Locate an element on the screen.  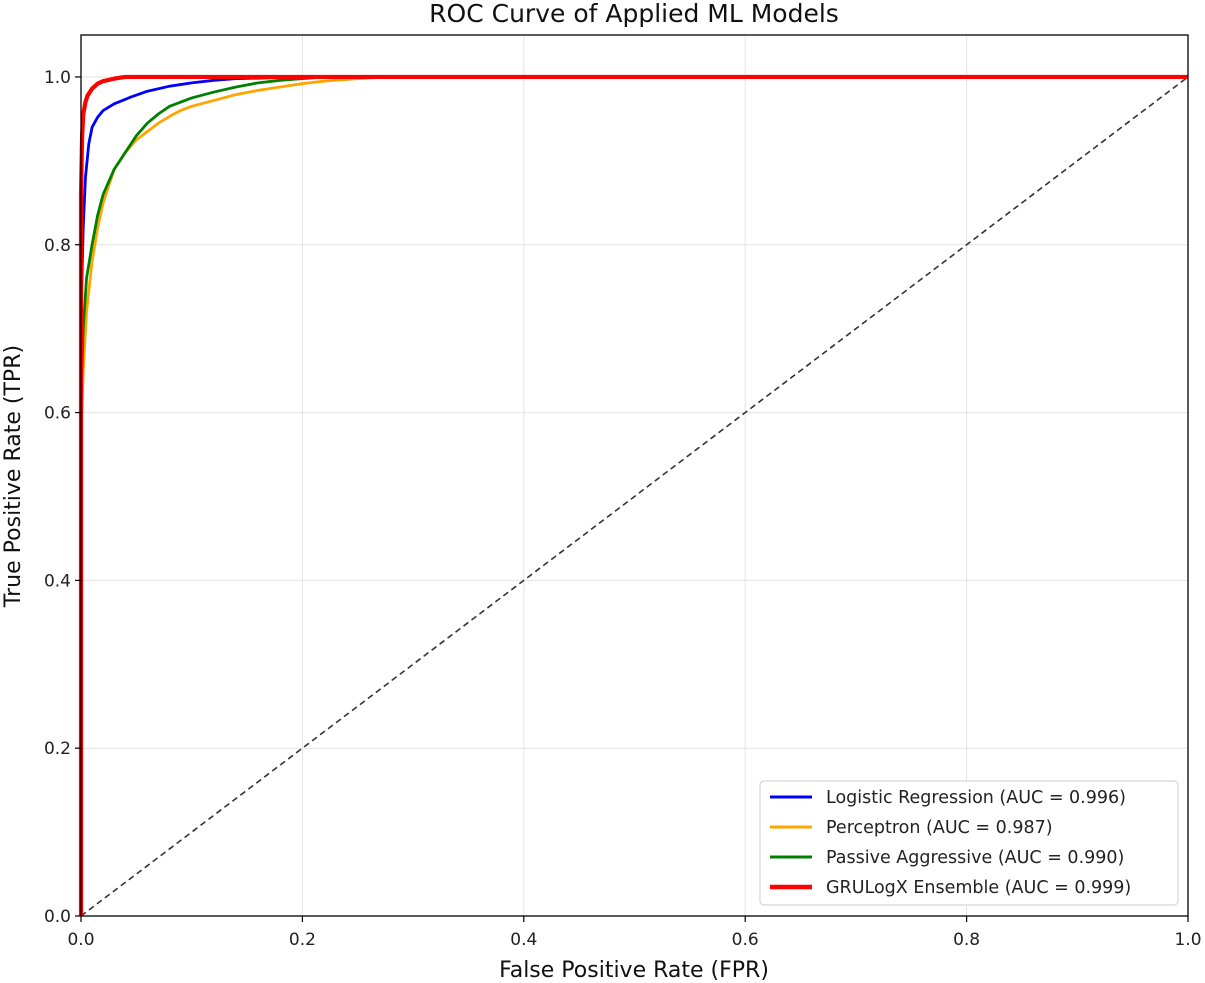
x-tick-label: 0.0 is located at coordinates (80, 940).